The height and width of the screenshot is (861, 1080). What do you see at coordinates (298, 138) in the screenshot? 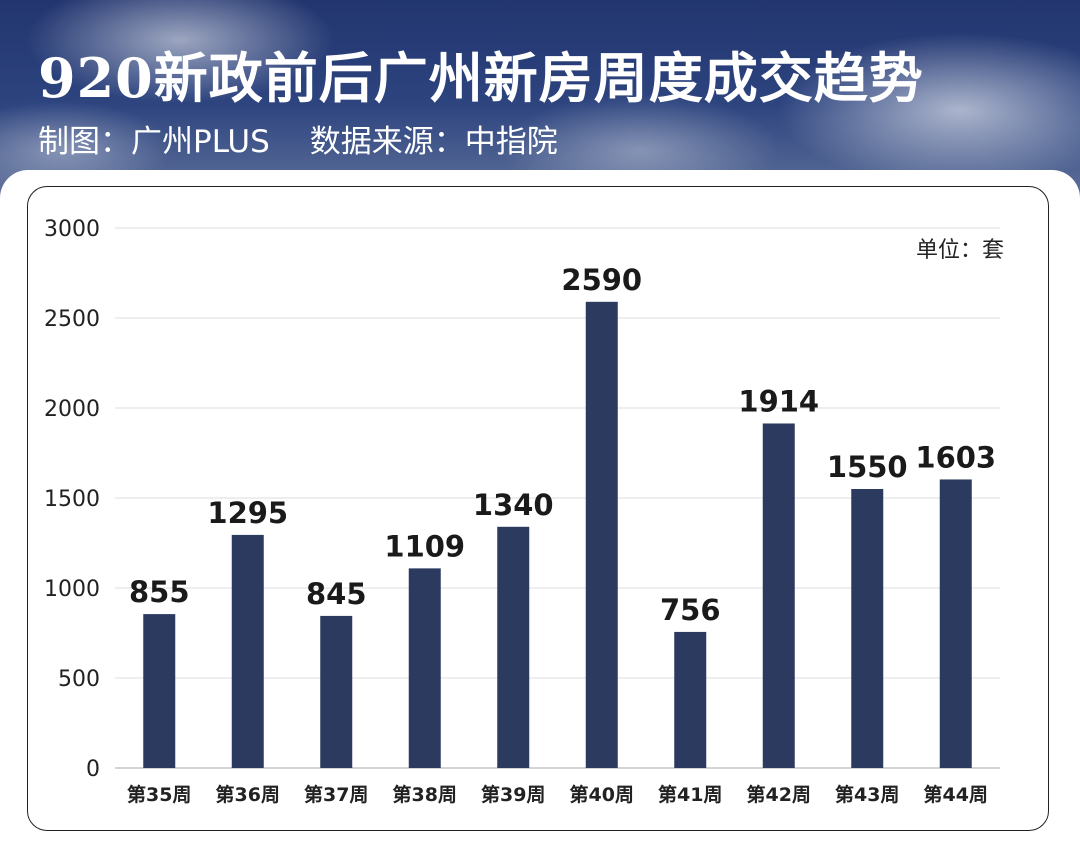
I see `subtitle: 制图：广州PLUS 数据来源：中指院` at bounding box center [298, 138].